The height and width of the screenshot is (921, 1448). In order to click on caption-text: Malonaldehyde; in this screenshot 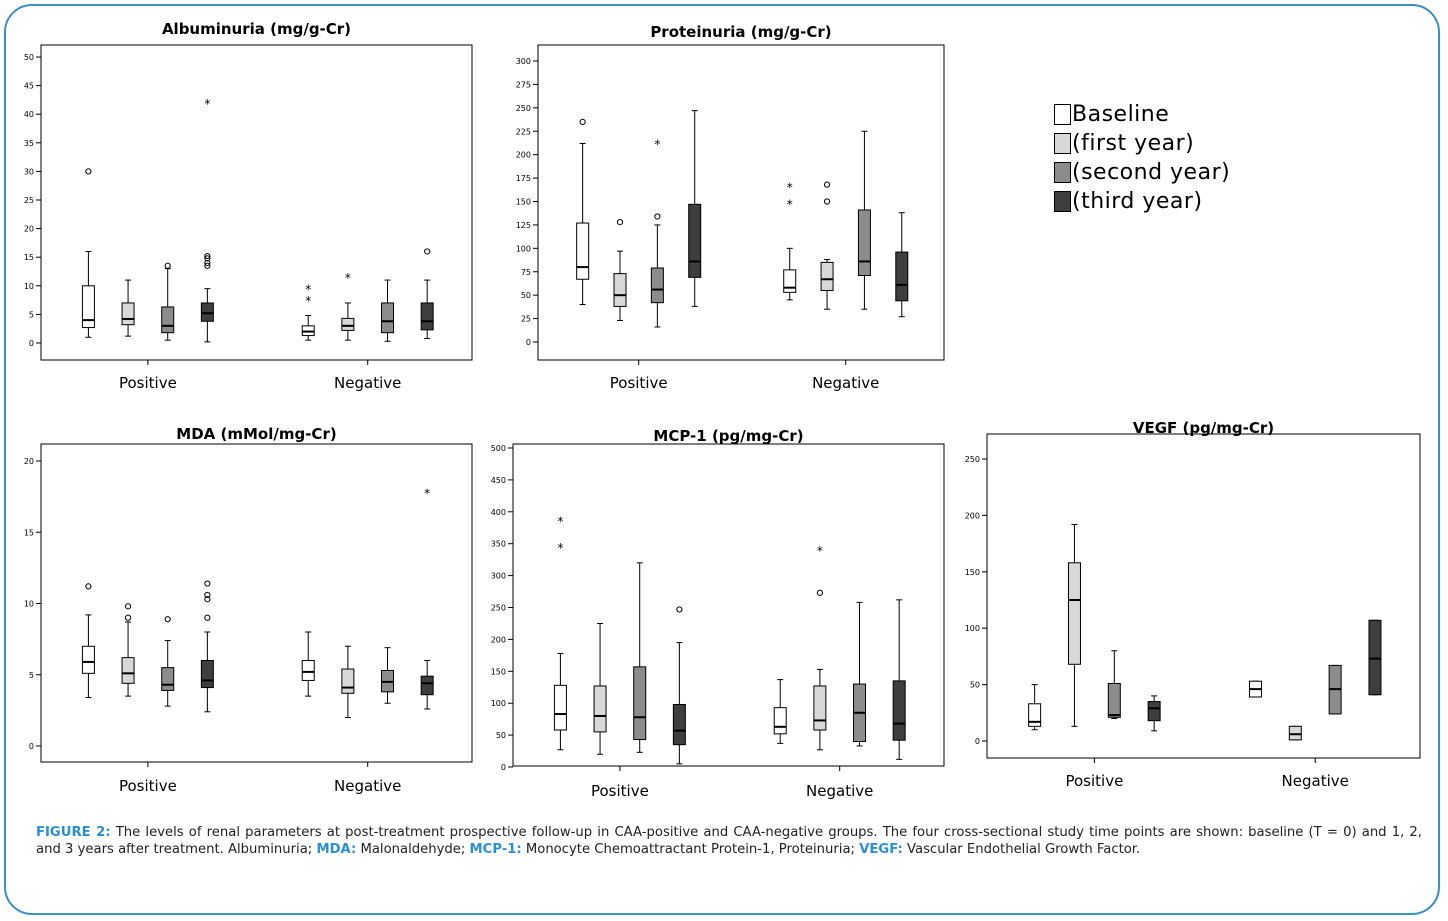, I will do `click(413, 849)`.